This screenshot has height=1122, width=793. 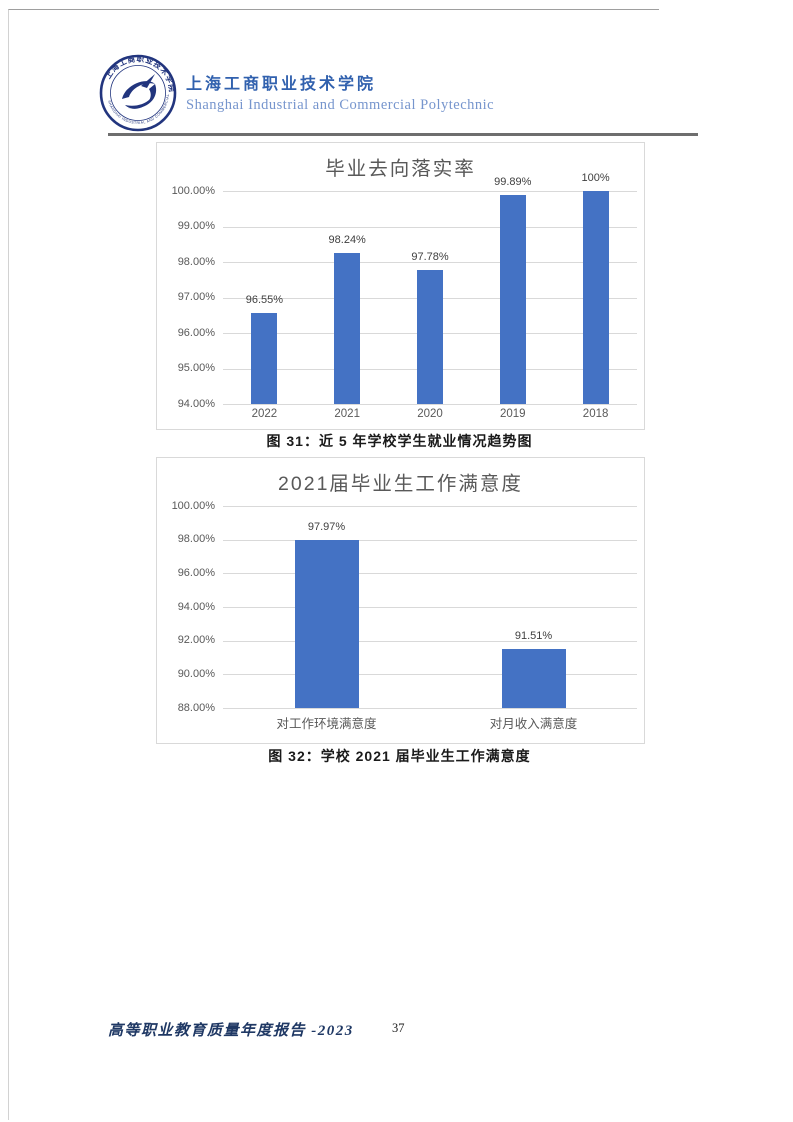 What do you see at coordinates (196, 297) in the screenshot?
I see `y-axis-tick-label: 97.00%` at bounding box center [196, 297].